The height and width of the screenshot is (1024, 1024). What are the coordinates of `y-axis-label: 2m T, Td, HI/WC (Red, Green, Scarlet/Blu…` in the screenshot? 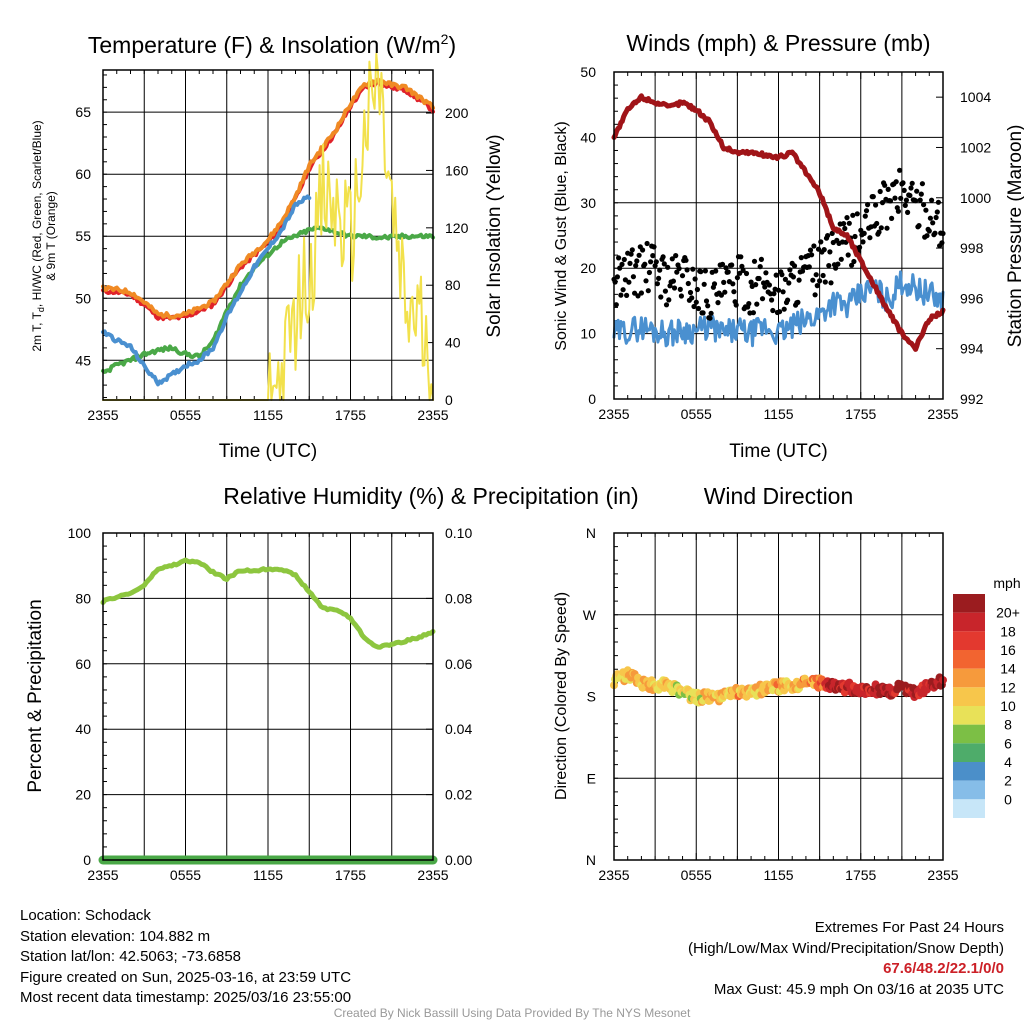 It's located at (38, 235).